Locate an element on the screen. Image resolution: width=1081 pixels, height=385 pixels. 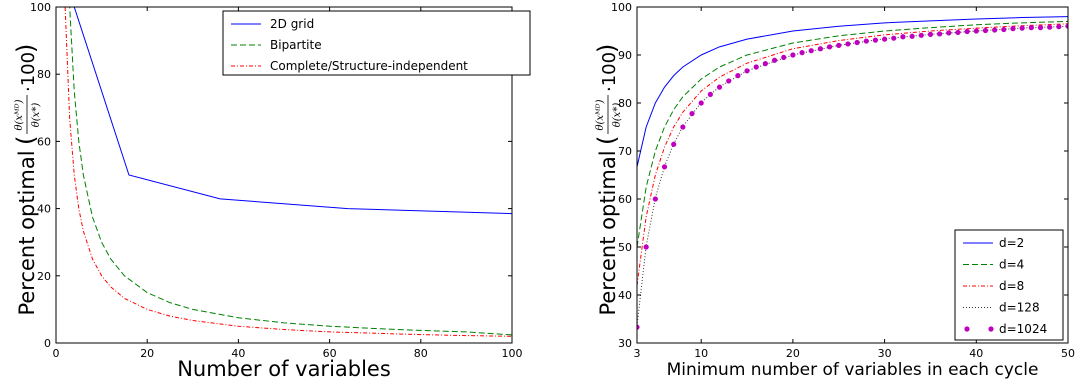
x-tick-label: 100 is located at coordinates (512, 353).